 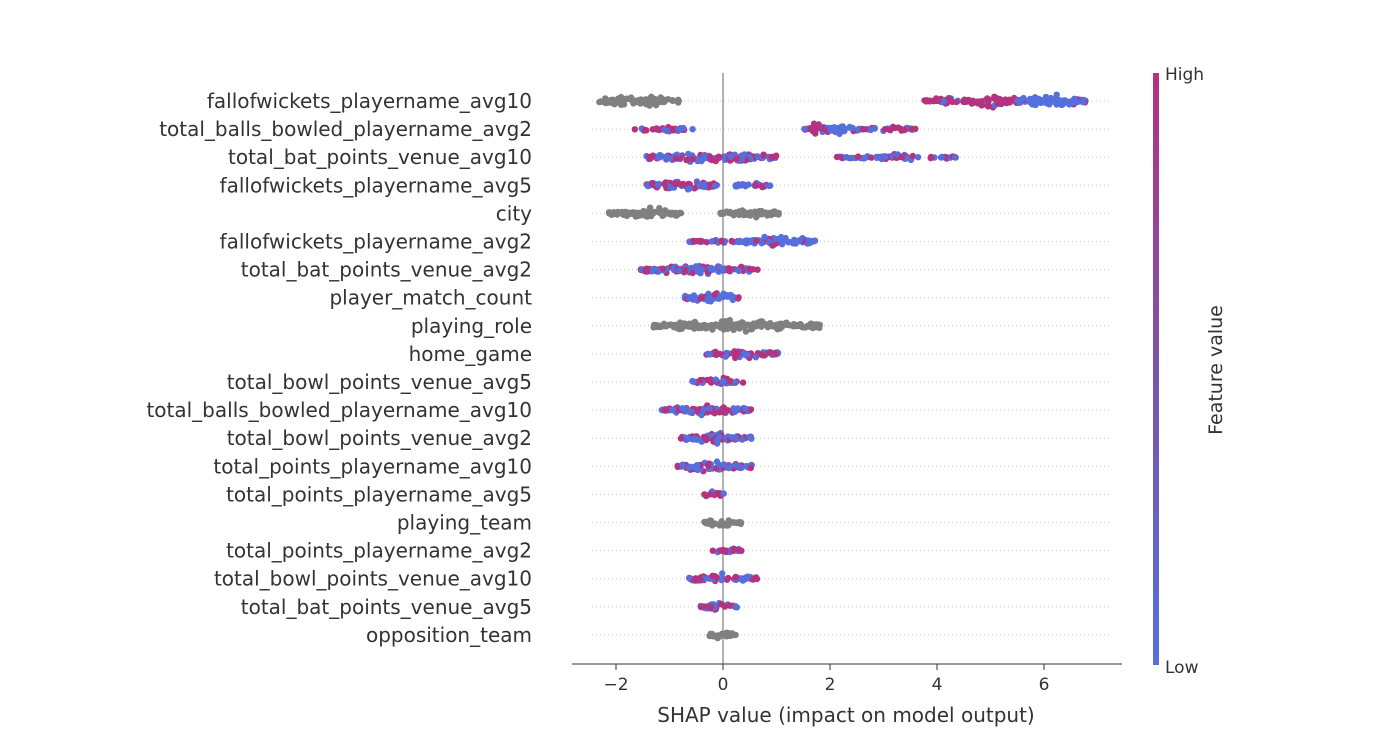 I want to click on feature-label: total_bowl_points_venue_avg10, so click(x=373, y=579).